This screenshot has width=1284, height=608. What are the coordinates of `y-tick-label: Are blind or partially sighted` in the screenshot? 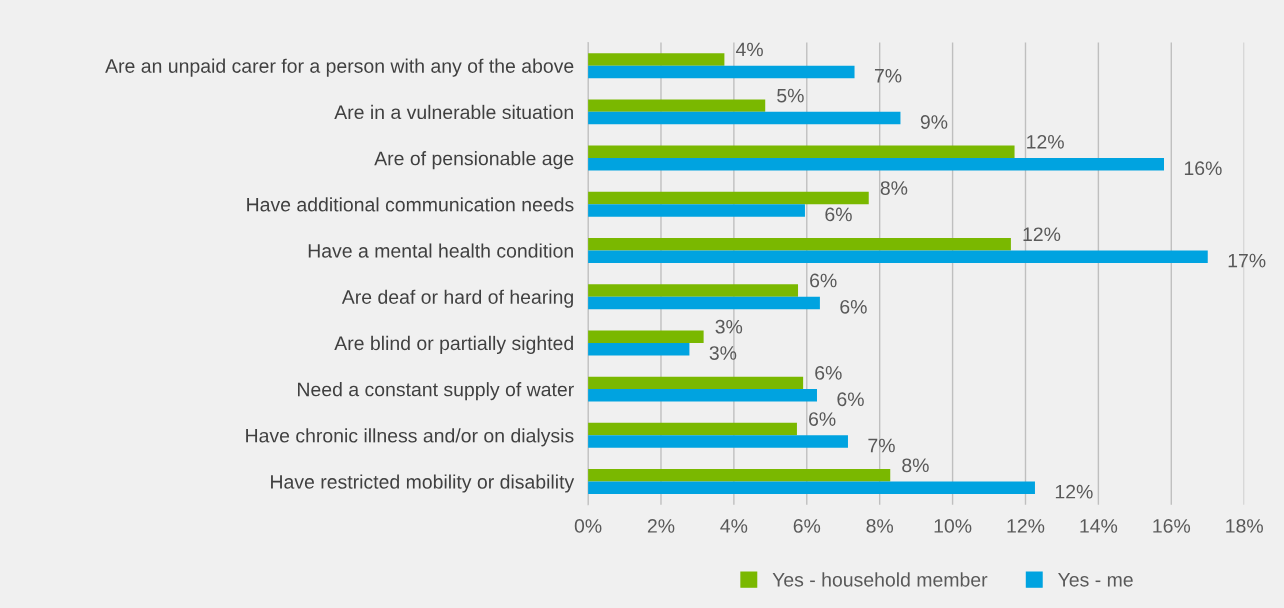 It's located at (453, 344).